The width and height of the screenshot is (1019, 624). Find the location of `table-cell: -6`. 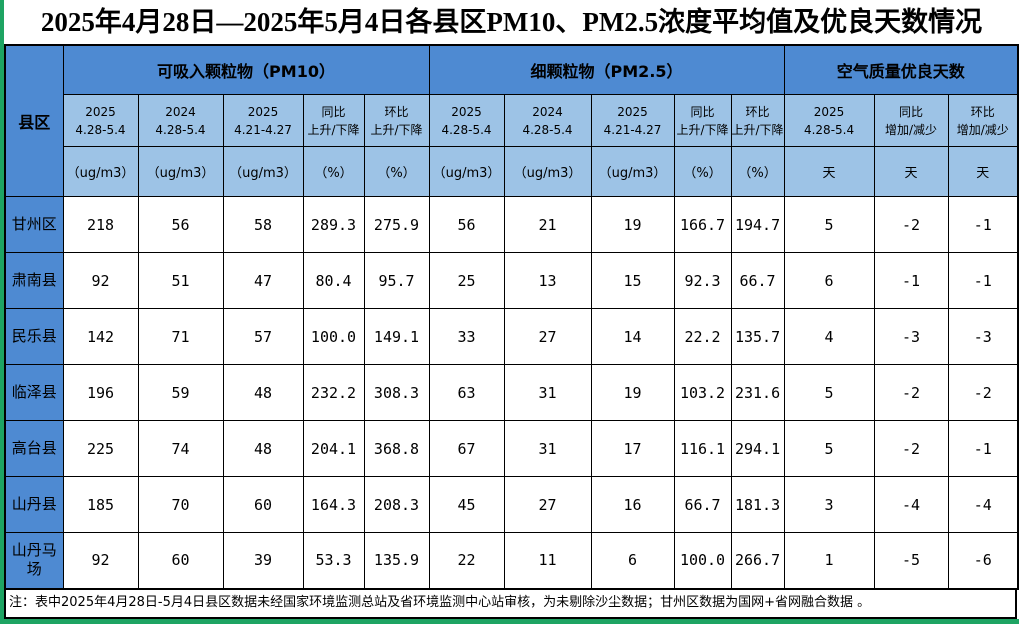

table-cell: -6 is located at coordinates (983, 560).